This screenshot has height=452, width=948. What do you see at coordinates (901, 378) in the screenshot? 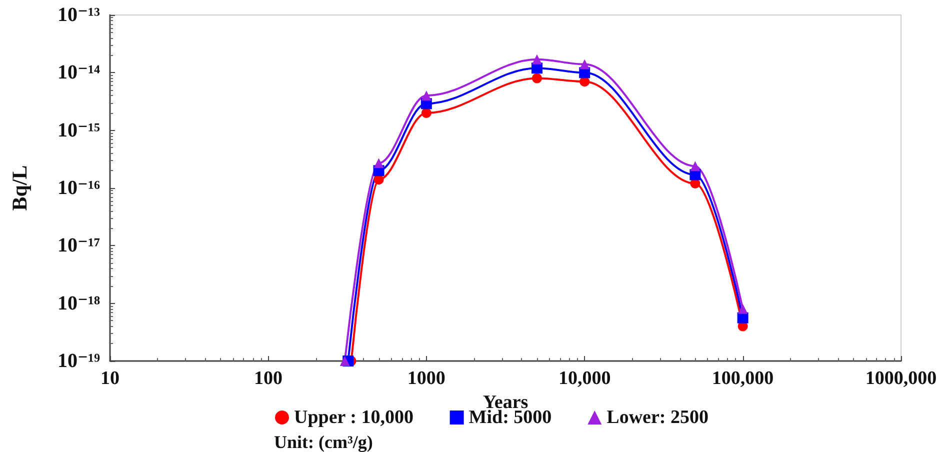
I see `x-tick-label: 1000,000` at bounding box center [901, 378].